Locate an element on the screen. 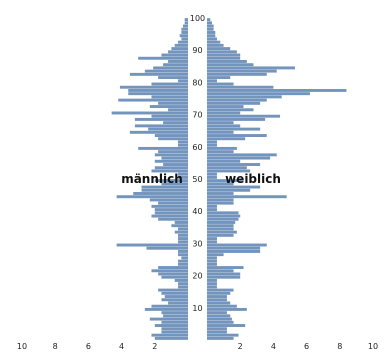 The image size is (386, 352). age-tick-label: 30 is located at coordinates (197, 243).